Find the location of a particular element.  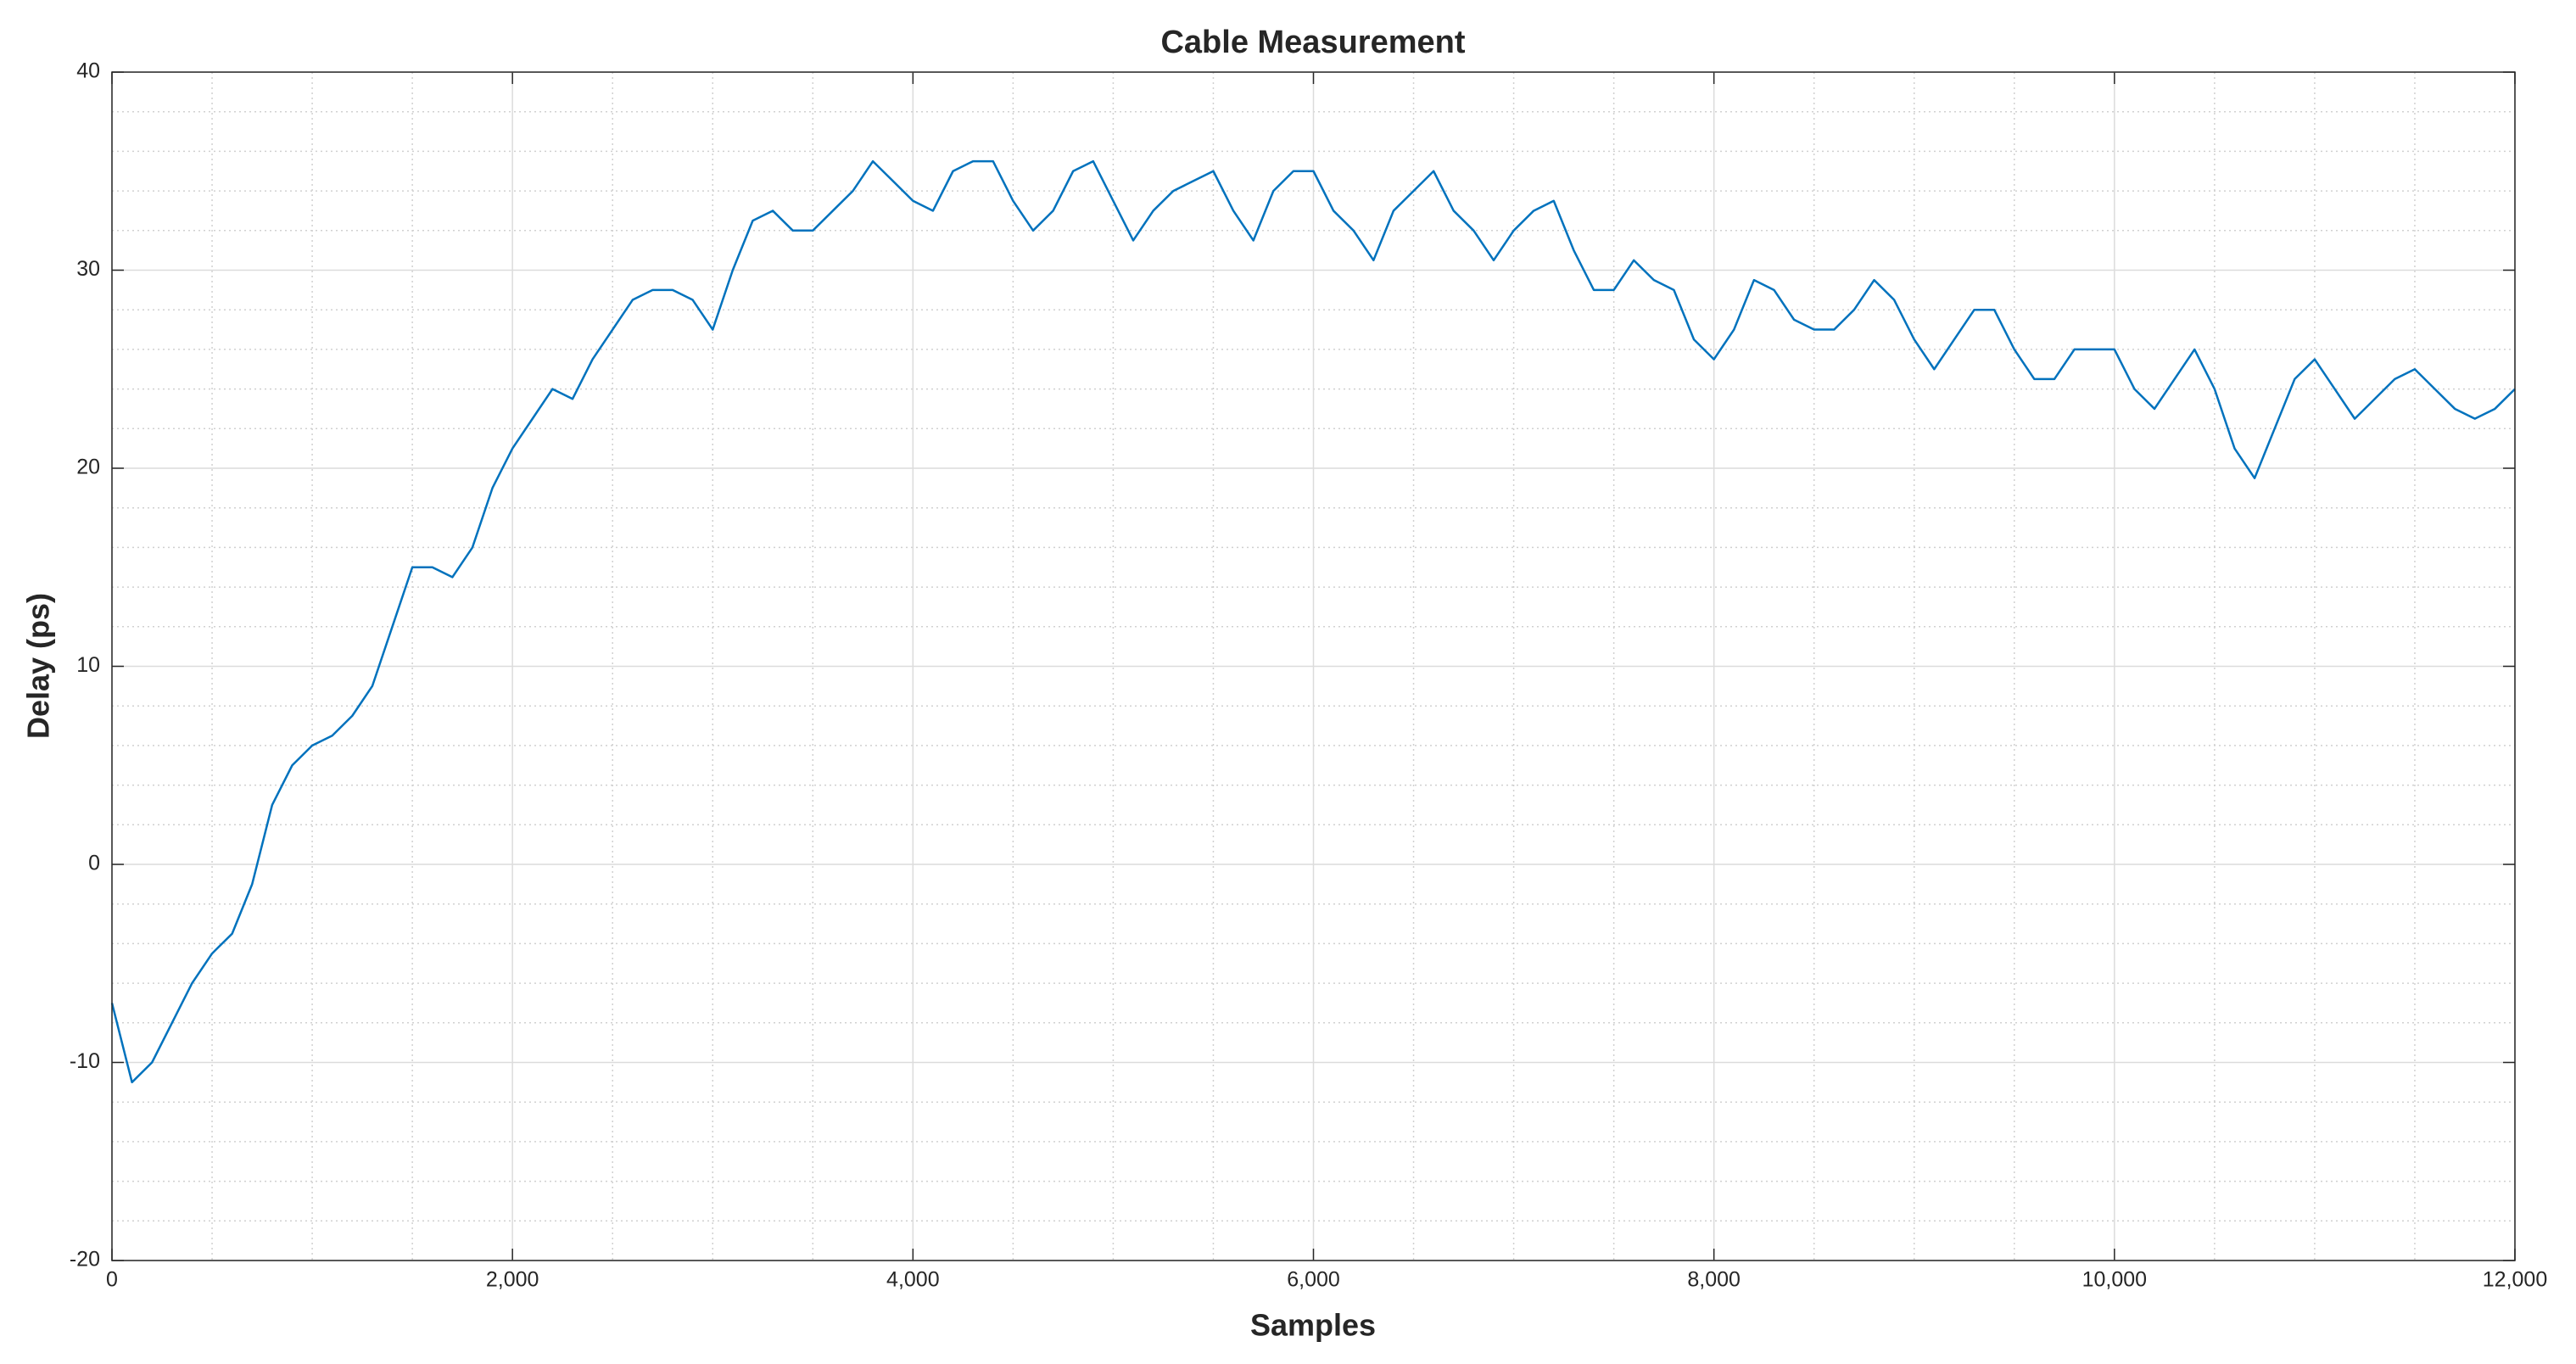

y-tick-label: 40 is located at coordinates (88, 71).